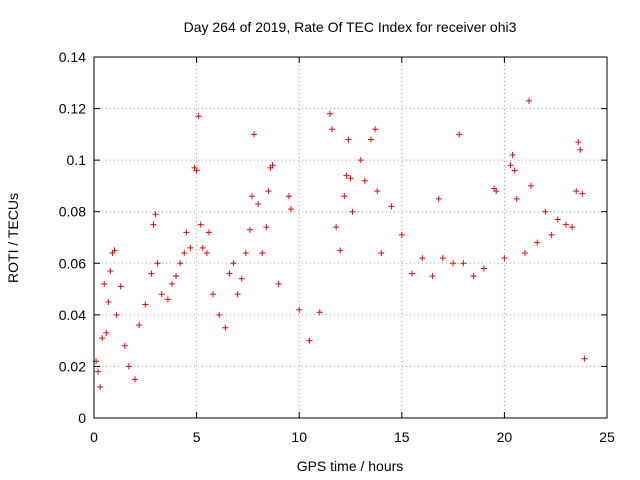  What do you see at coordinates (82, 418) in the screenshot?
I see `y-tick-label: 0` at bounding box center [82, 418].